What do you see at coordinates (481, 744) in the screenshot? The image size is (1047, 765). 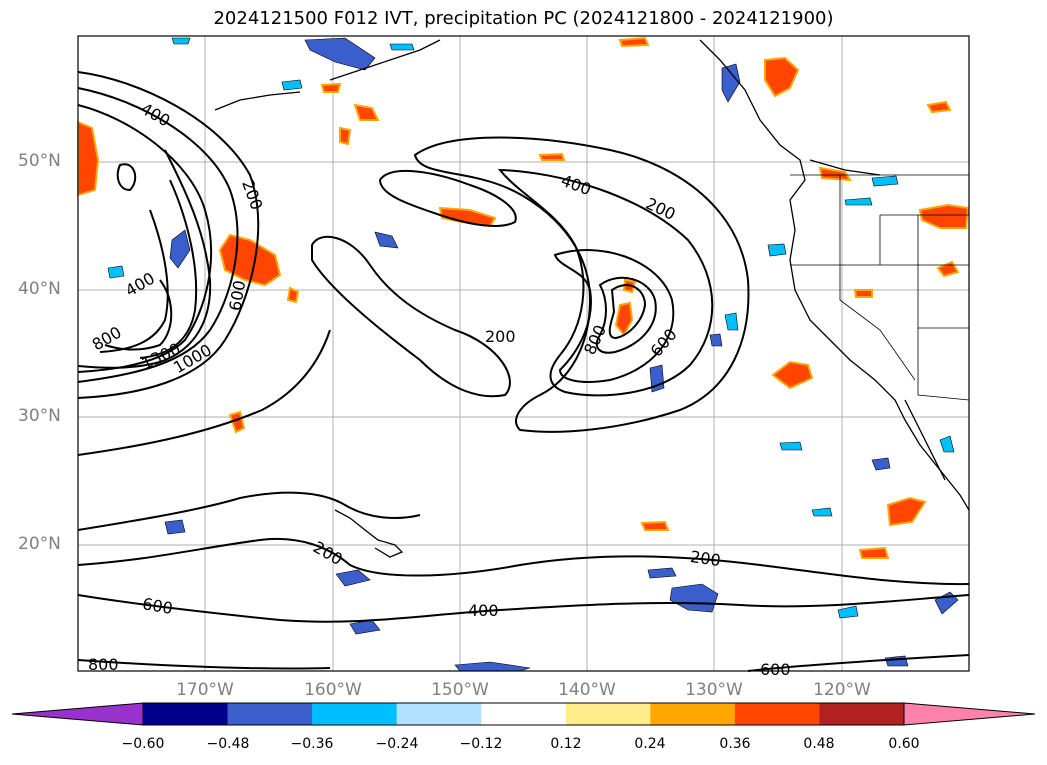 I see `colorbar-tick: −0.12` at bounding box center [481, 744].